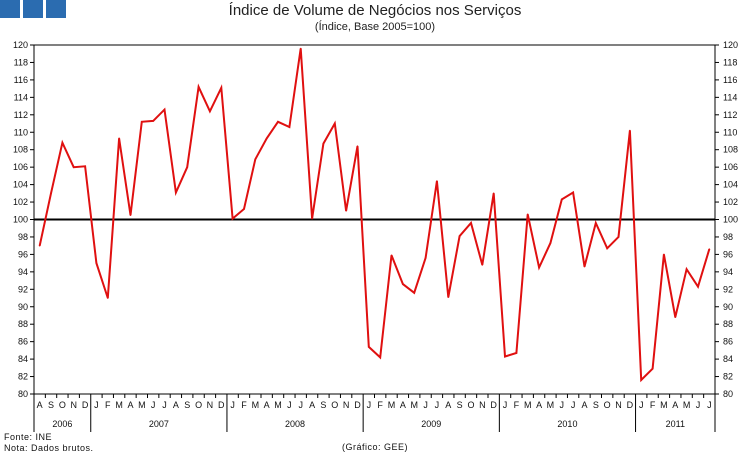 The height and width of the screenshot is (457, 750). What do you see at coordinates (675, 424) in the screenshot?
I see `year-label: 2011` at bounding box center [675, 424].